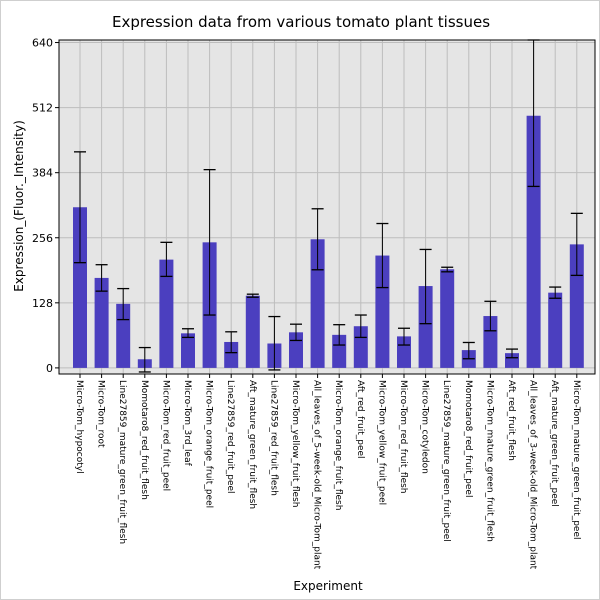 This screenshot has height=600, width=600. What do you see at coordinates (468, 438) in the screenshot?
I see `x-tick-label: Momotaro8_red_fruit_peel` at bounding box center [468, 438].